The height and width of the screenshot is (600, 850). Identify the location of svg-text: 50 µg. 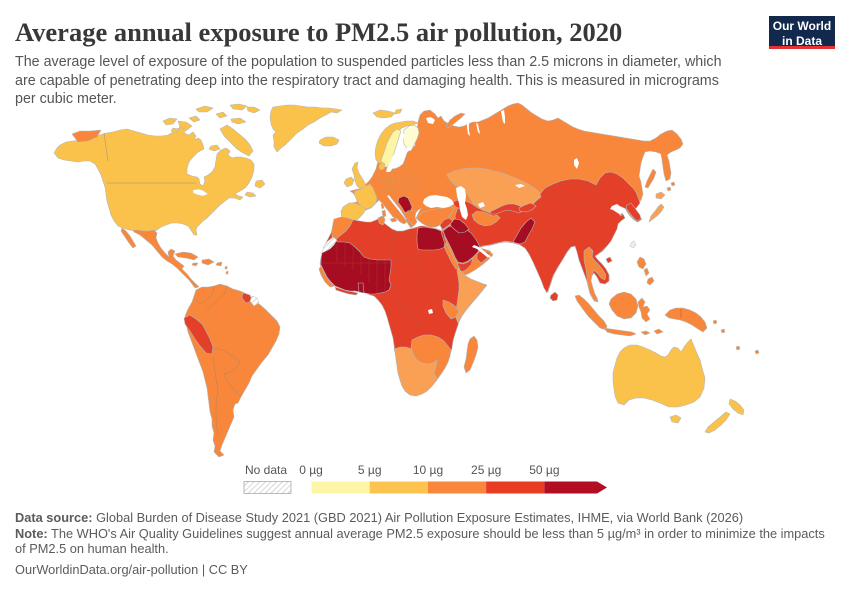
(544, 470).